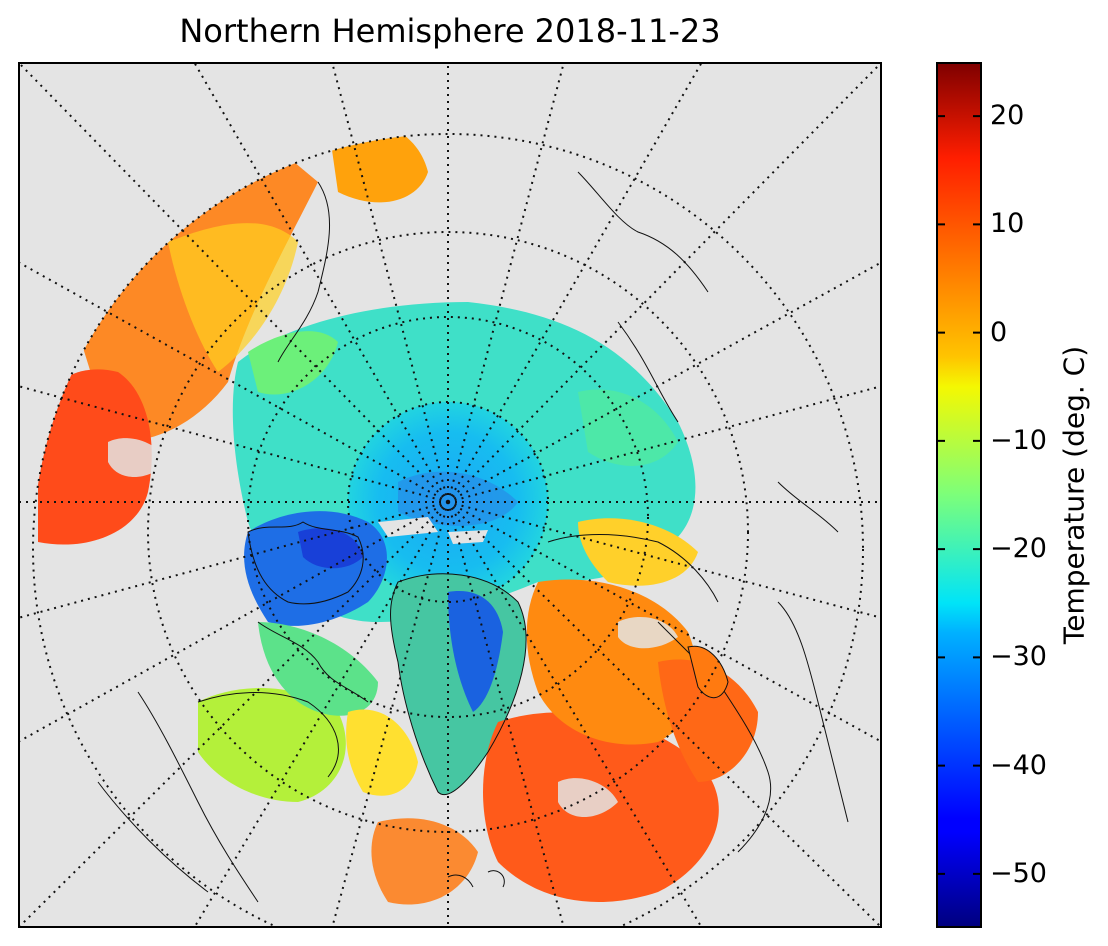 The width and height of the screenshot is (1108, 946). Describe the element at coordinates (1018, 440) in the screenshot. I see `colorbar-tick-label: −10` at that location.